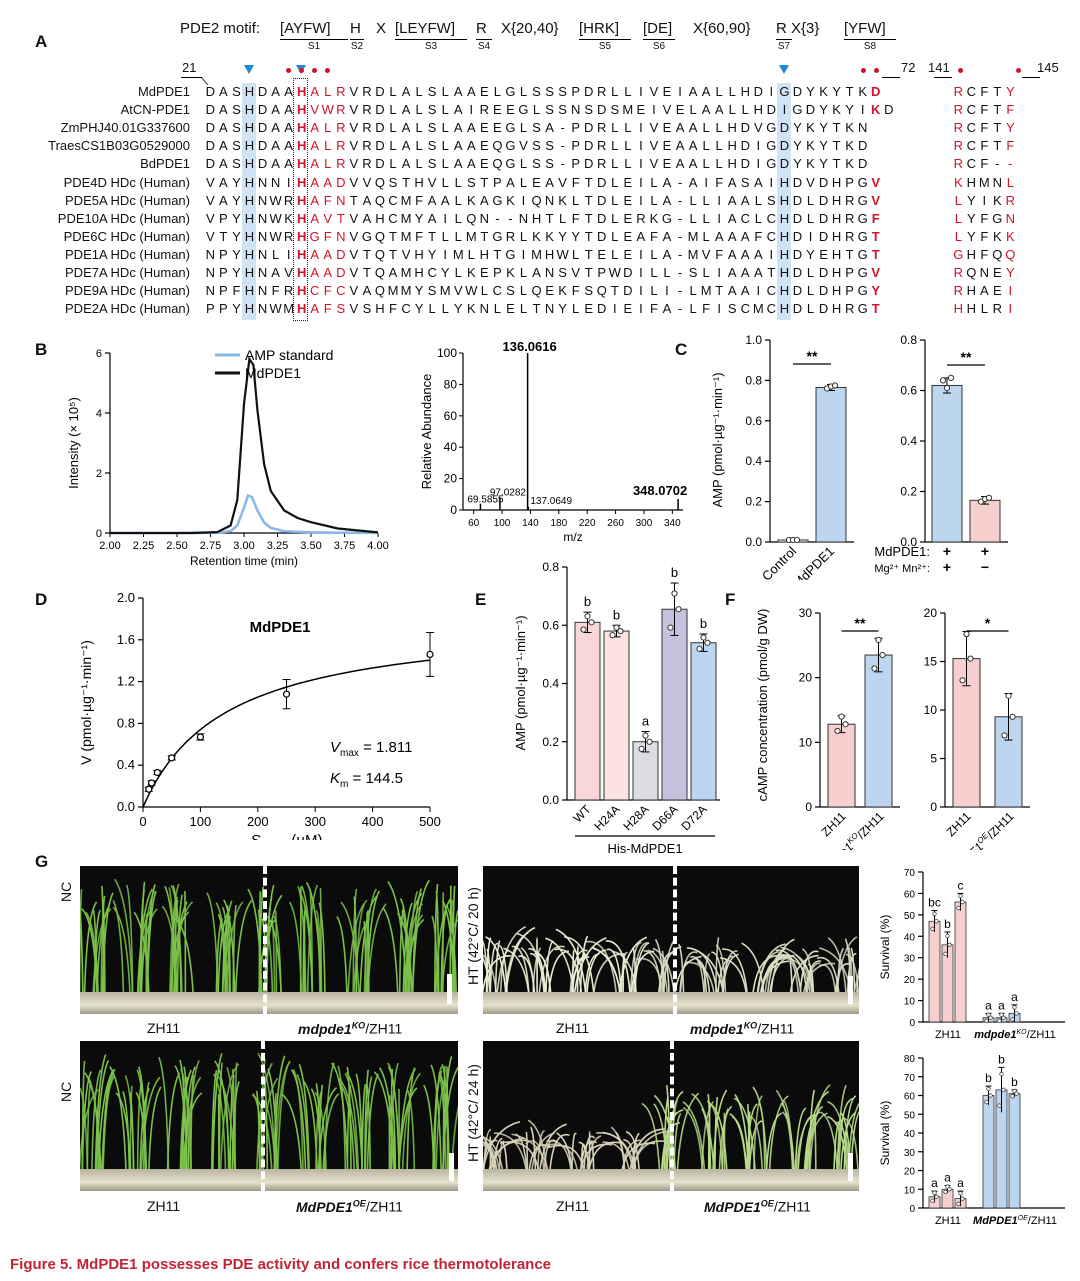 The image size is (1080, 1281). Describe the element at coordinates (910, 1153) in the screenshot. I see `gBotSvg-y-tick-label: 30` at that location.